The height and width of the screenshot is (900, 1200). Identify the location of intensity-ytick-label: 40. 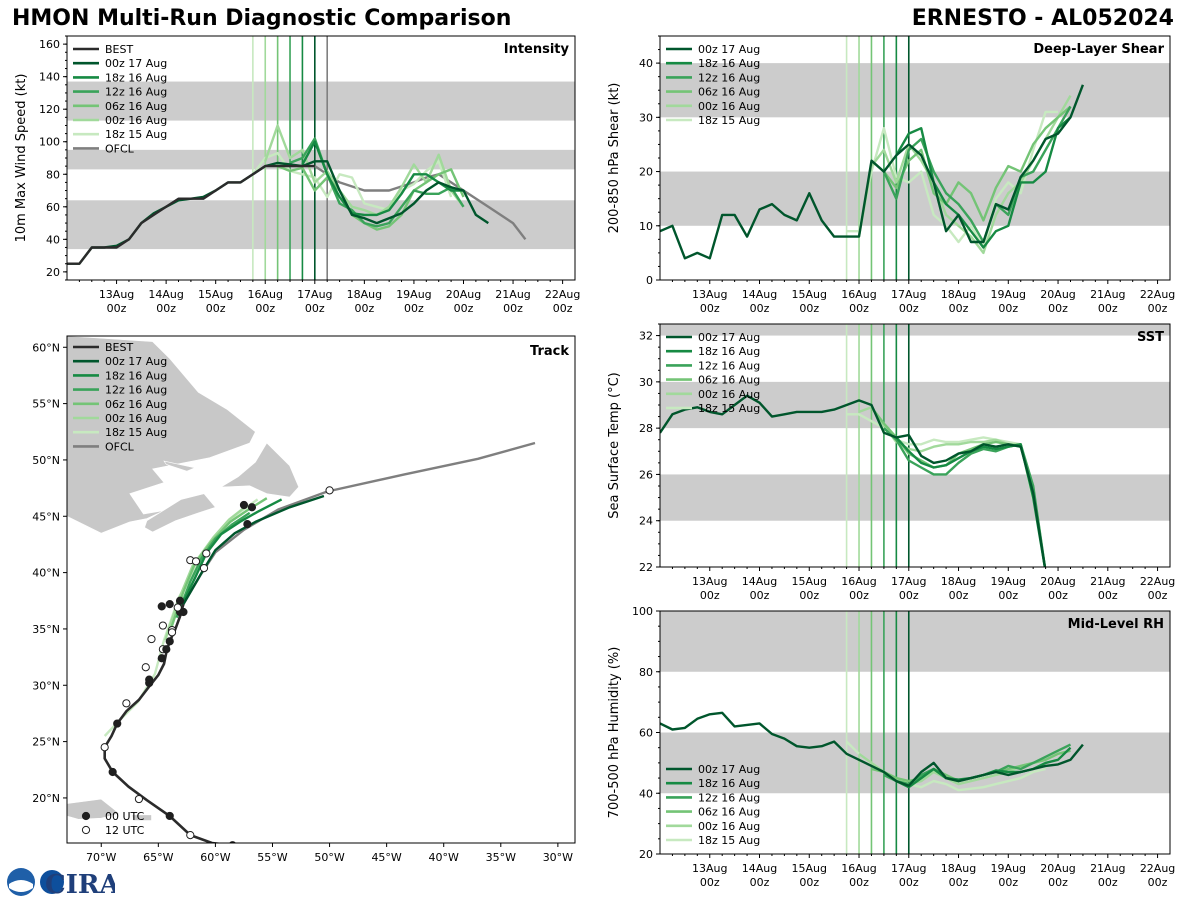
(53, 239).